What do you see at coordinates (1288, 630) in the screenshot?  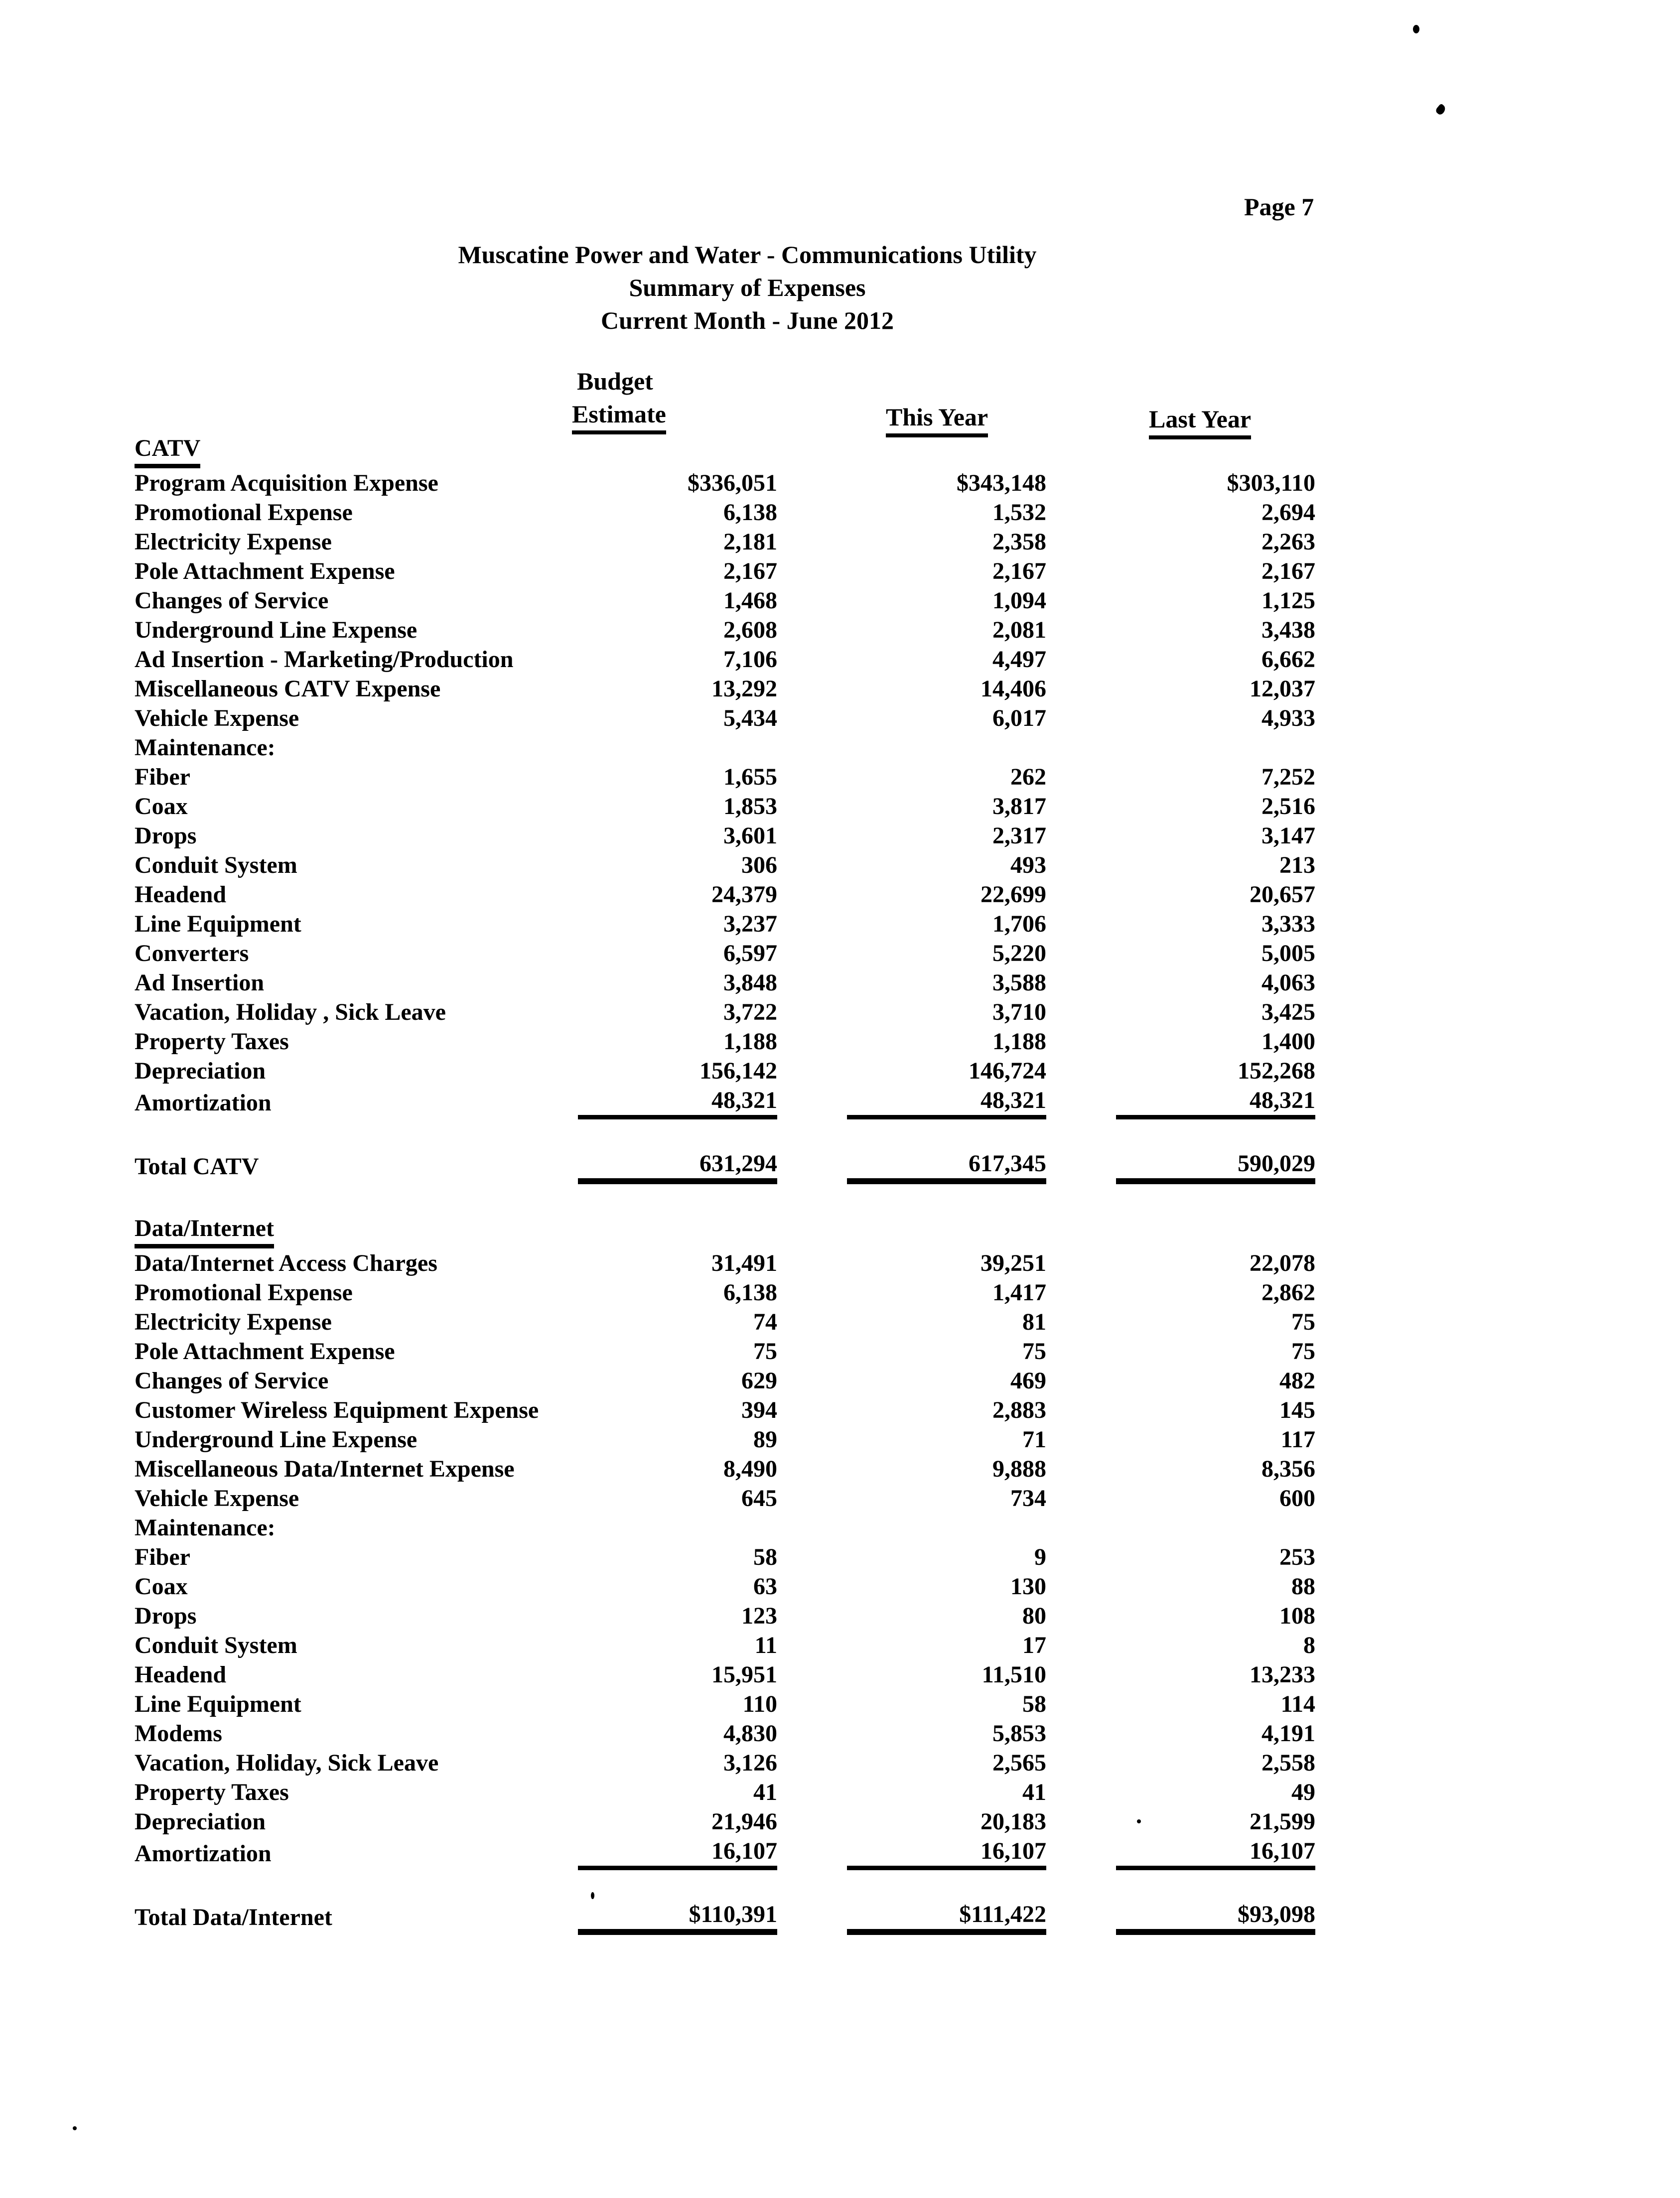 I see `cell-last-year: 3,438` at bounding box center [1288, 630].